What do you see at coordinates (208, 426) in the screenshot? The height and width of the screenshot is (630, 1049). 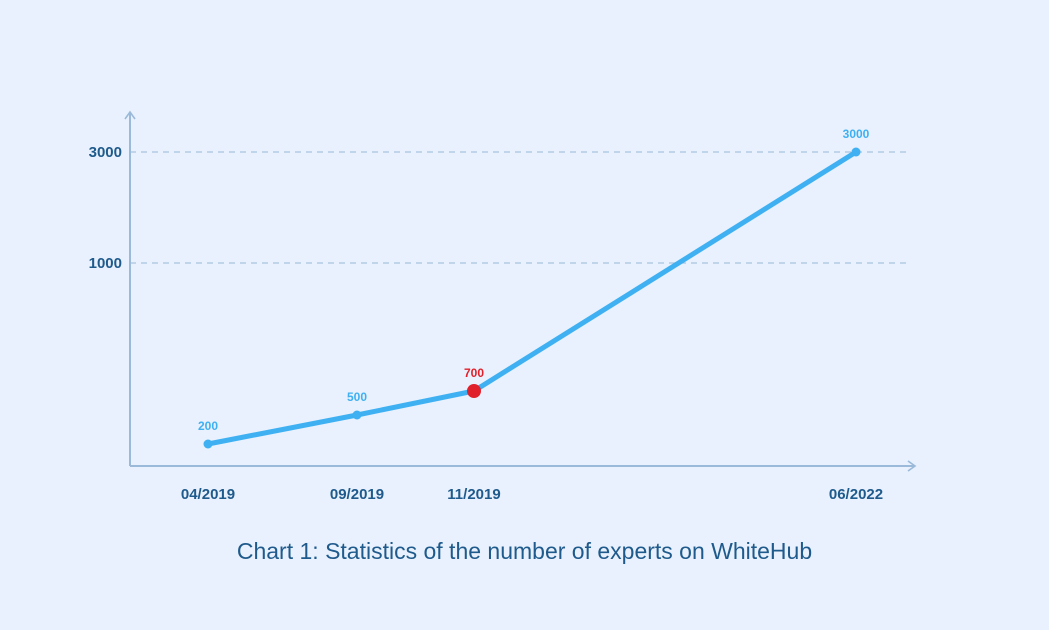 I see `data-label: 200` at bounding box center [208, 426].